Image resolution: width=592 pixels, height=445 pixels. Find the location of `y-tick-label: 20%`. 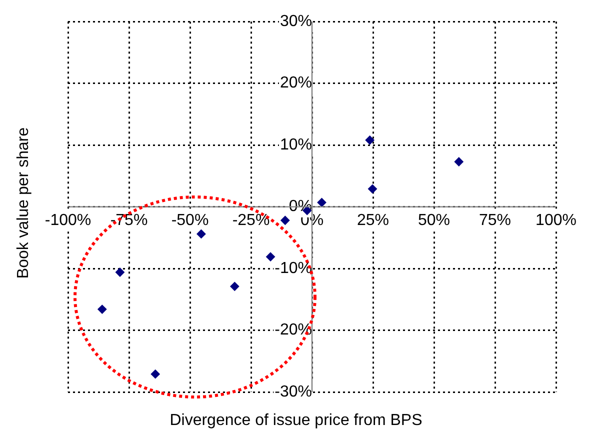

y-tick-label: 20% is located at coordinates (296, 83).